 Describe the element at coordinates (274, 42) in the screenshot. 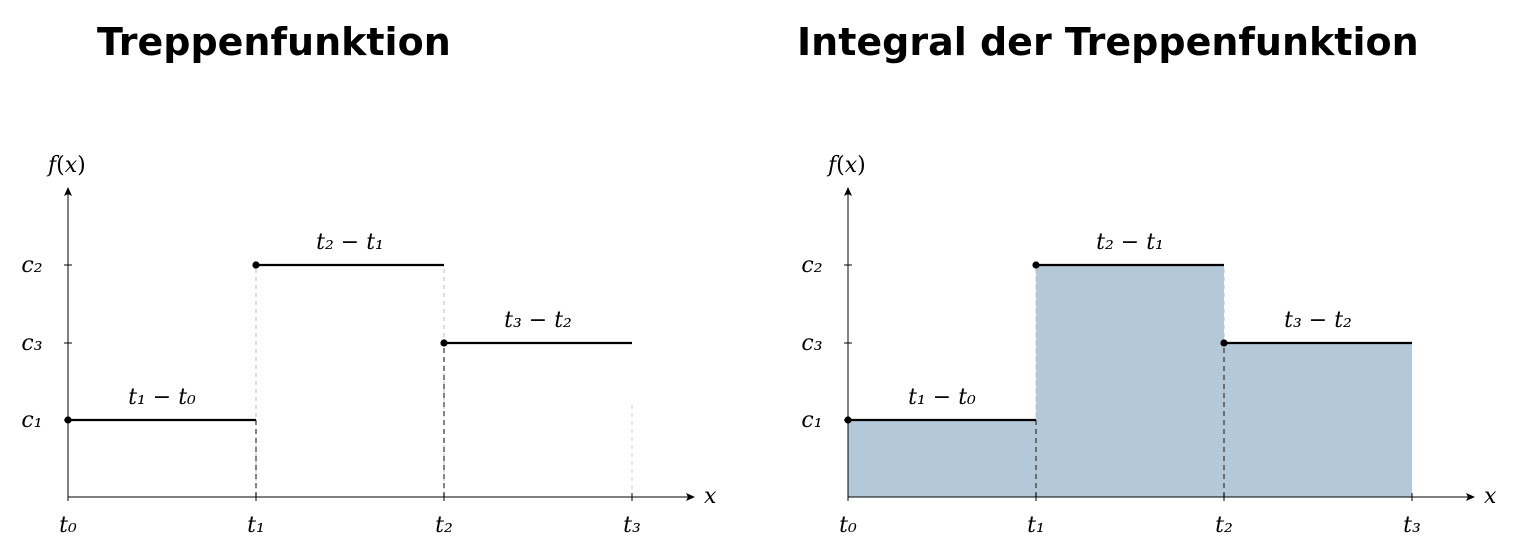

I see `left-chart-title: Treppenfunktion` at that location.